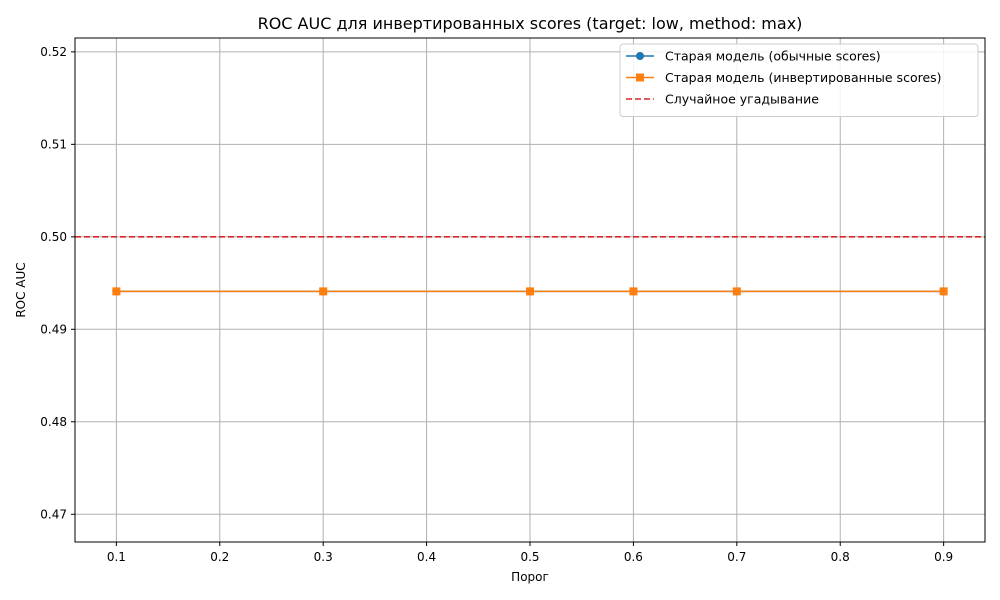 The image size is (1000, 600). Describe the element at coordinates (742, 99) in the screenshot. I see `legend-label: Случайное угадывание` at that location.